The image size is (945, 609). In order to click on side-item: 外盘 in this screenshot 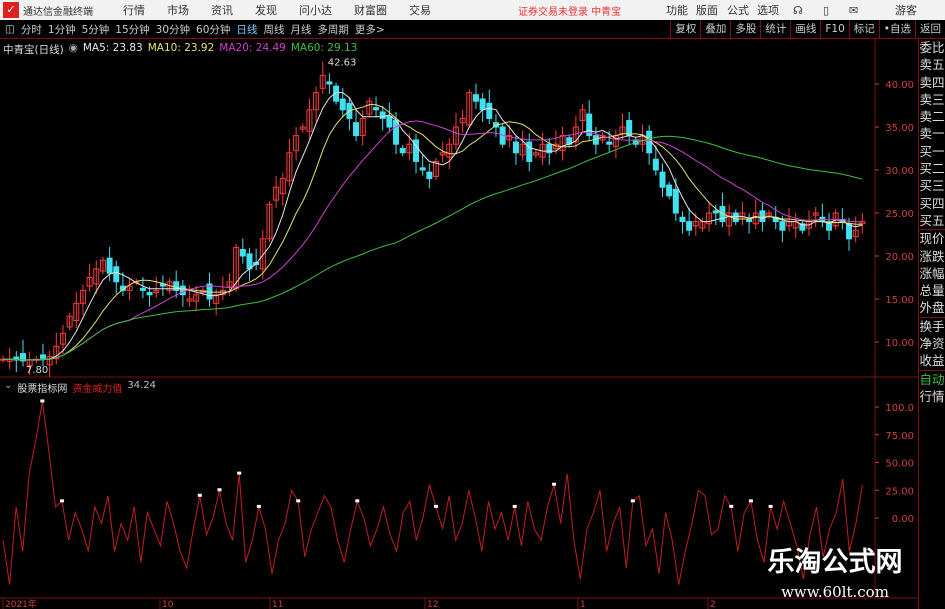, I will do `click(932, 308)`.